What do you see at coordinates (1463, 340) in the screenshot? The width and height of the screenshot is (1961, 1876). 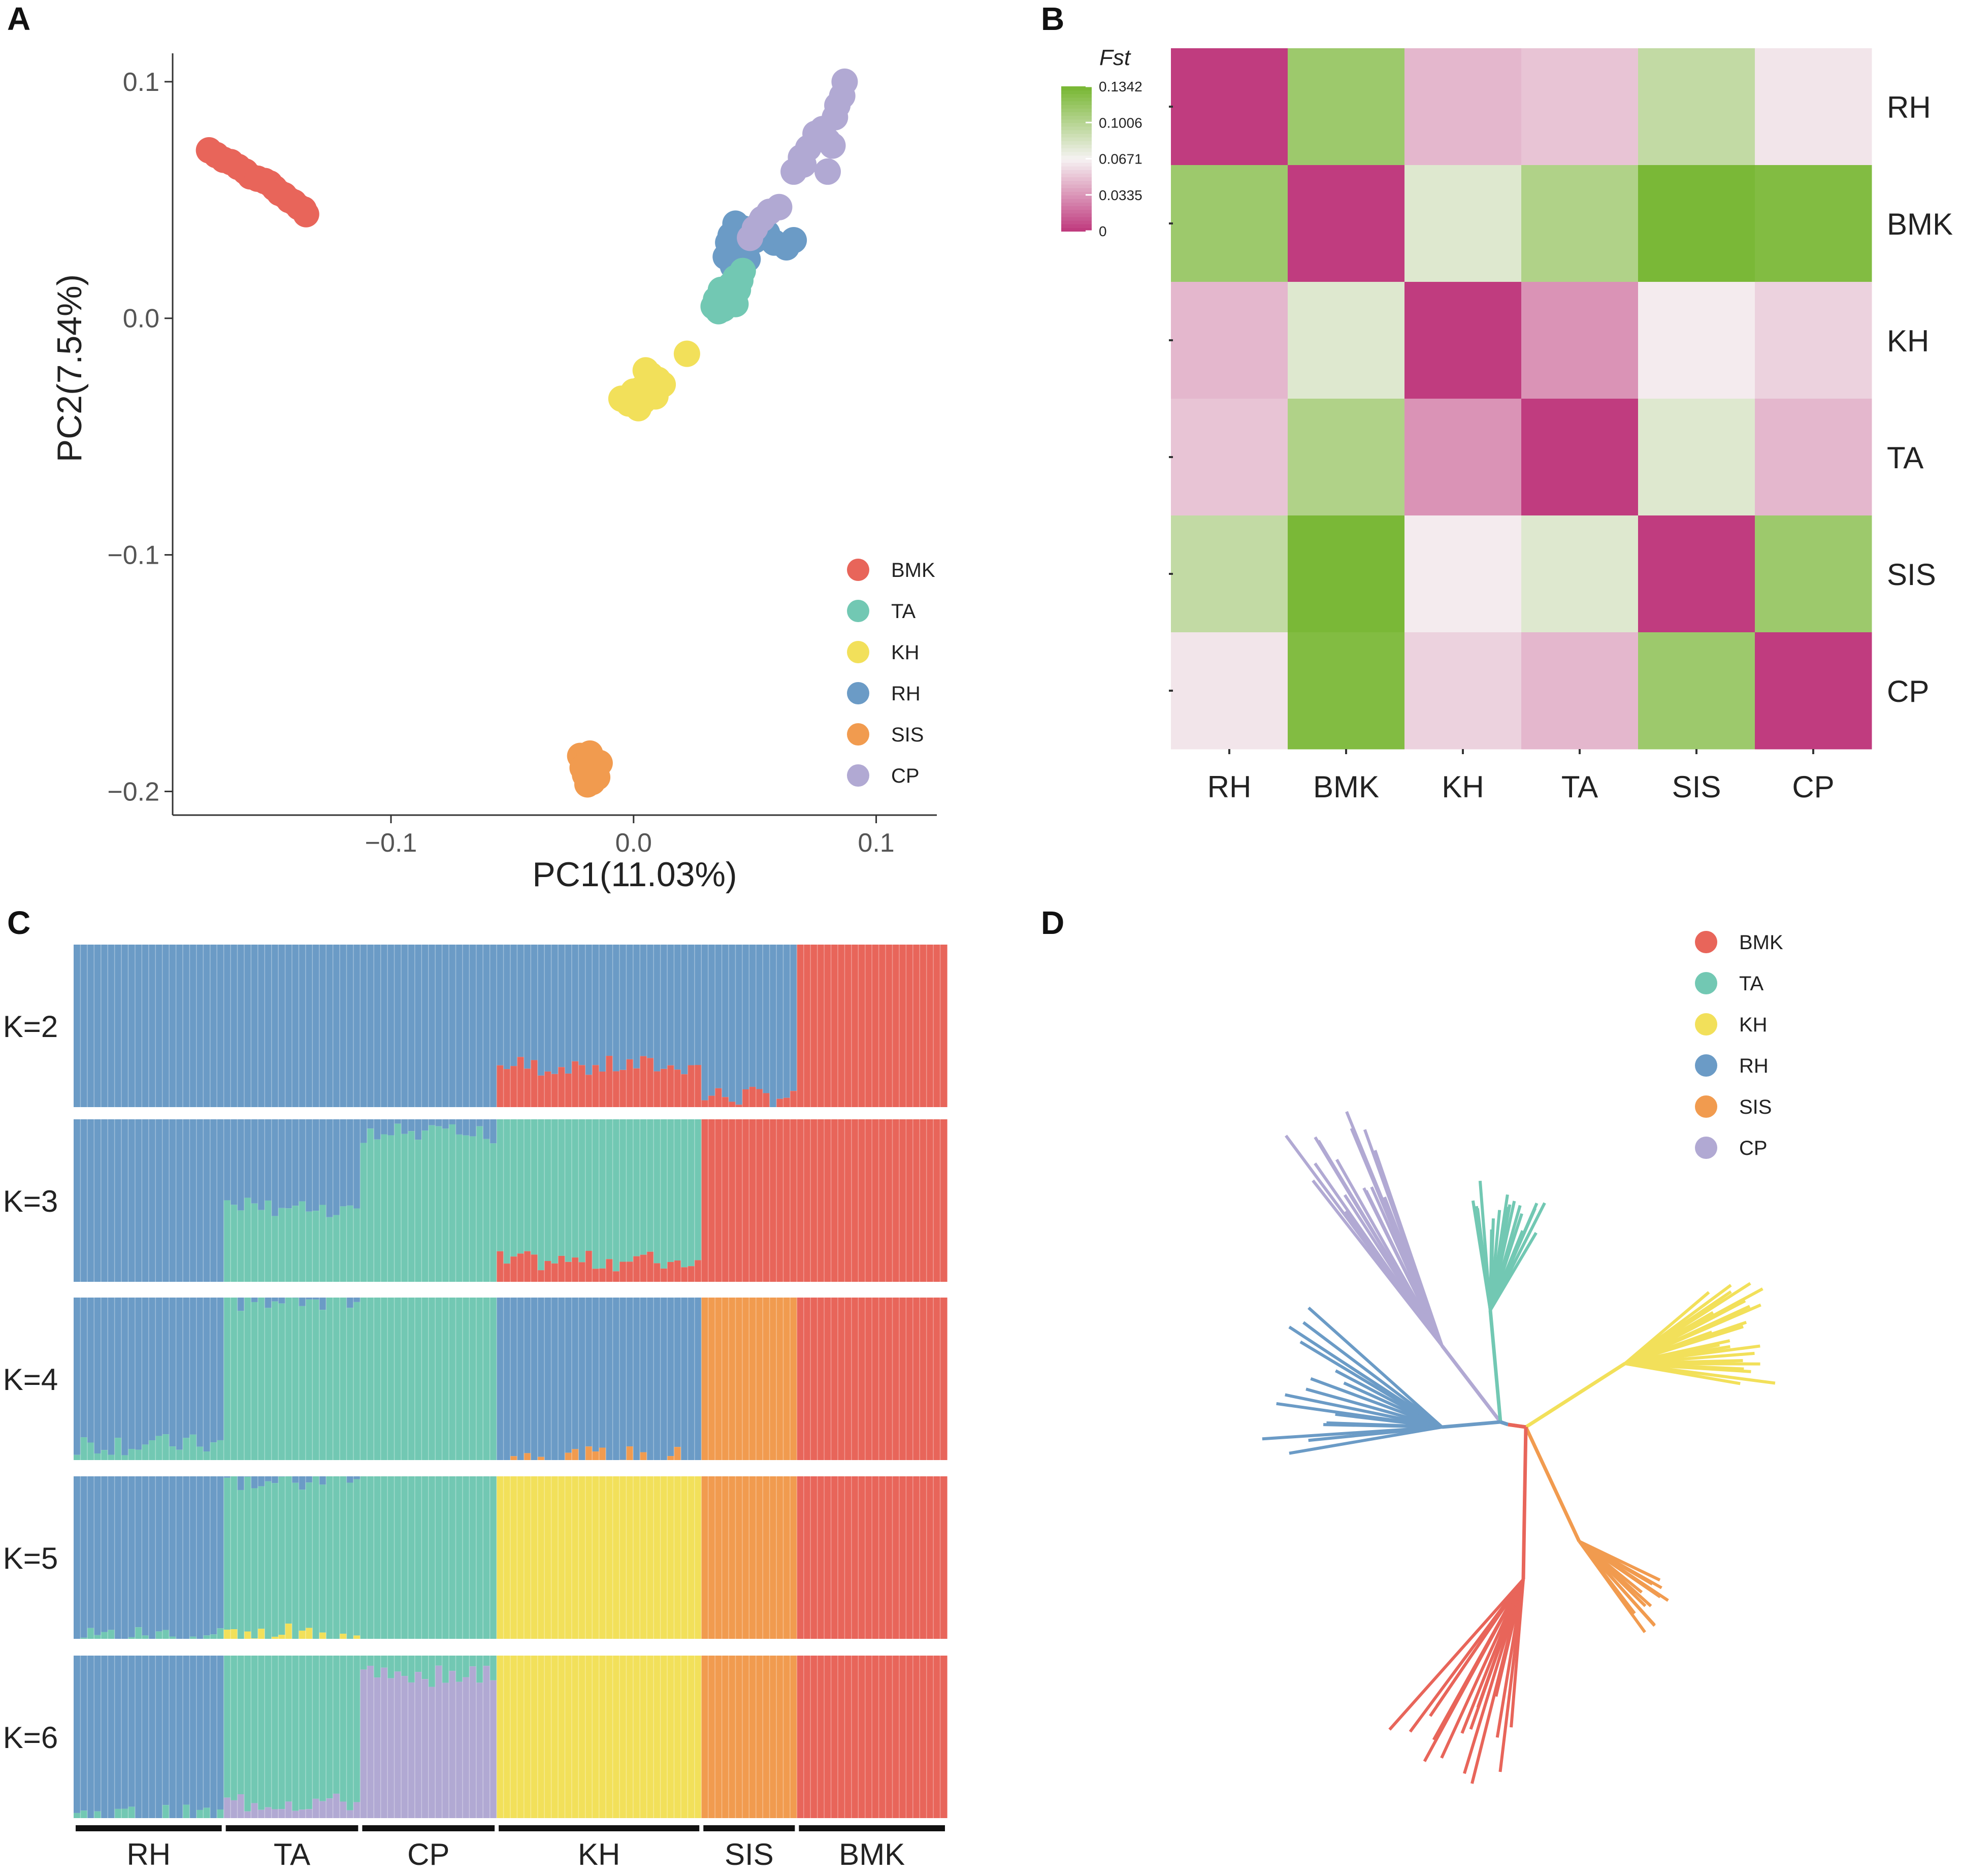 I see `fst-cell-kh-kh` at bounding box center [1463, 340].